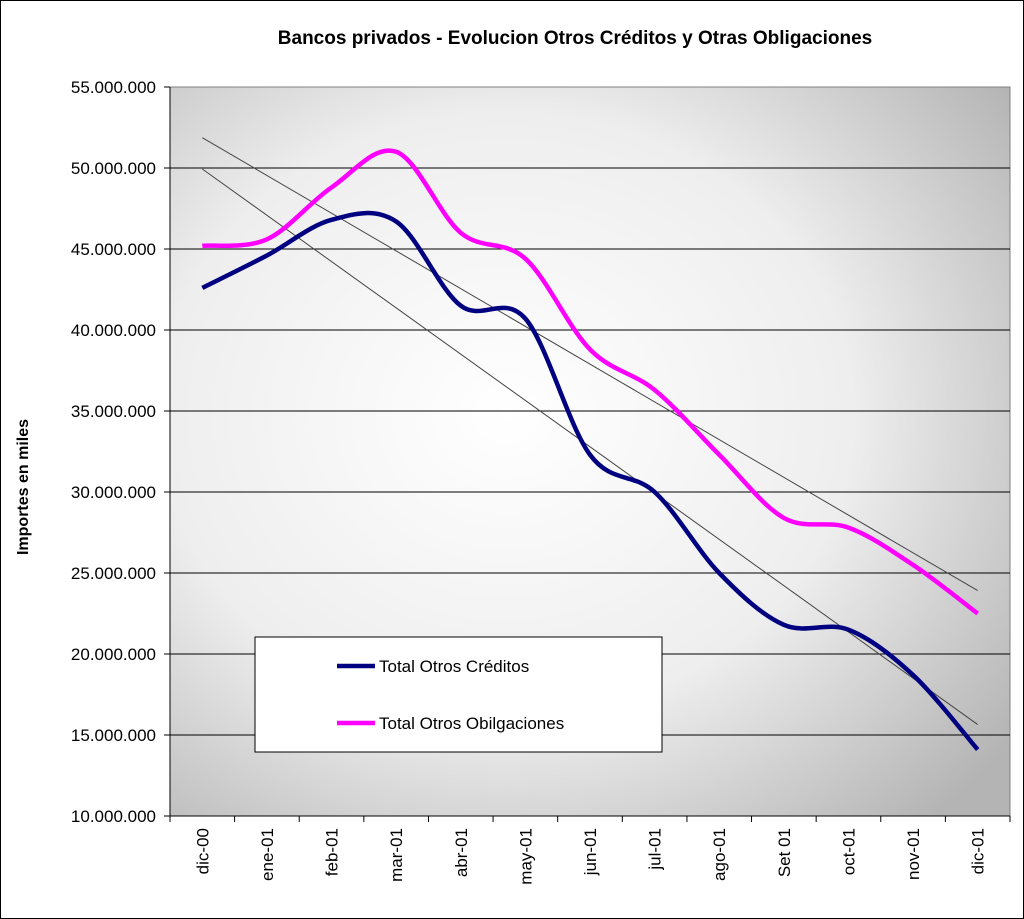 The width and height of the screenshot is (1024, 919). I want to click on legend, so click(458, 694).